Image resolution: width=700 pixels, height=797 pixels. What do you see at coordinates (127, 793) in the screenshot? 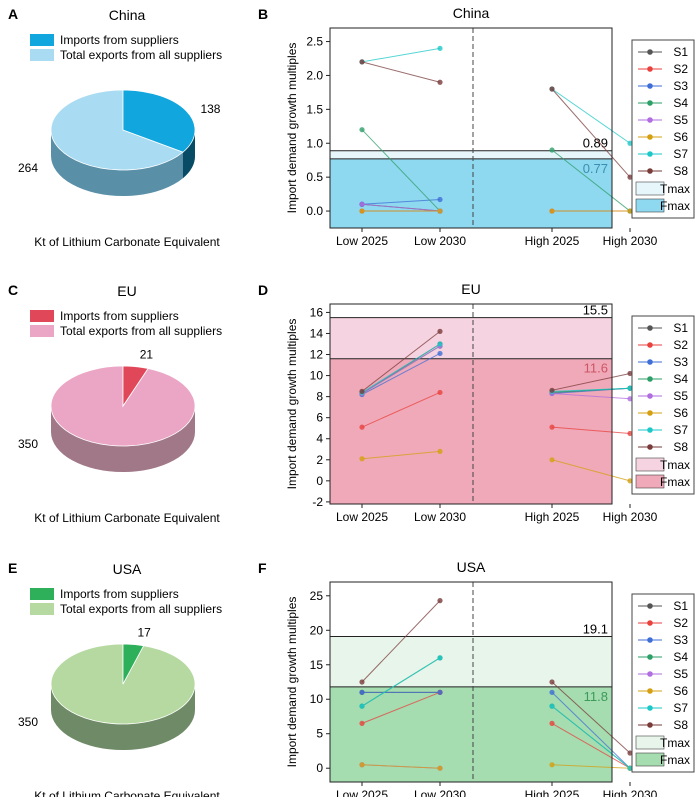
I see `pie-units: Kt of Lithium Carbonate Equivalent` at bounding box center [127, 793].